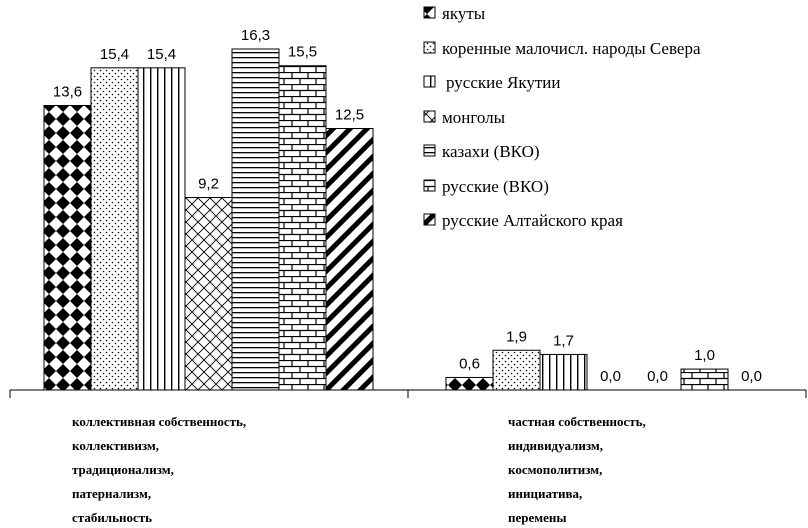  I want to click on legend-item: якуты, so click(454, 13).